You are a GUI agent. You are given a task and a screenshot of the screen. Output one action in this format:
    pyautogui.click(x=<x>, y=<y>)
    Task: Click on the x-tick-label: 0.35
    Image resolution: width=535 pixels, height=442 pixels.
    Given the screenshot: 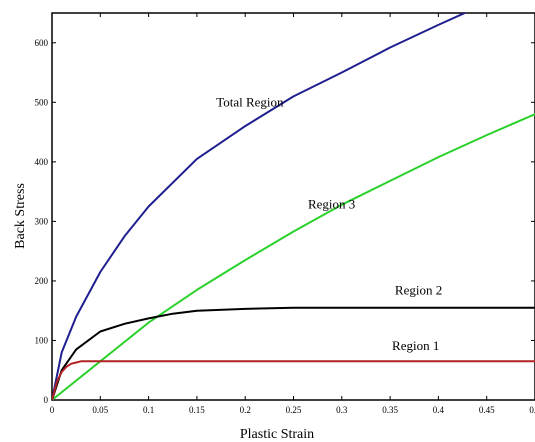 What is the action you would take?
    pyautogui.click(x=390, y=410)
    